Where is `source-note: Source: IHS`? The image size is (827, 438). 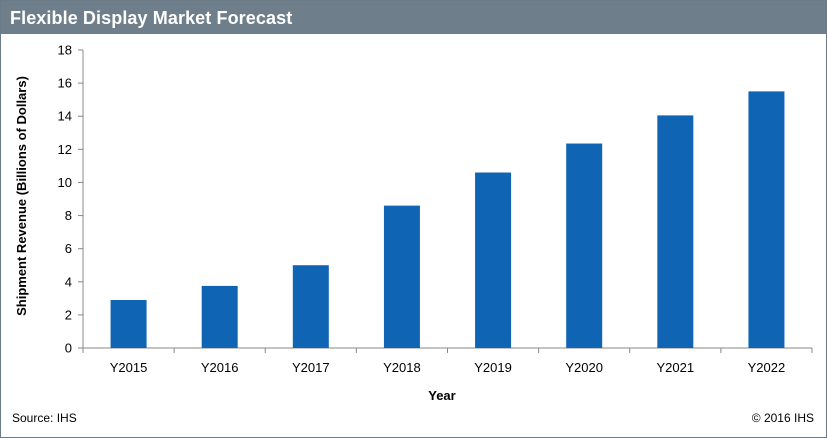 source-note: Source: IHS is located at coordinates (44, 418).